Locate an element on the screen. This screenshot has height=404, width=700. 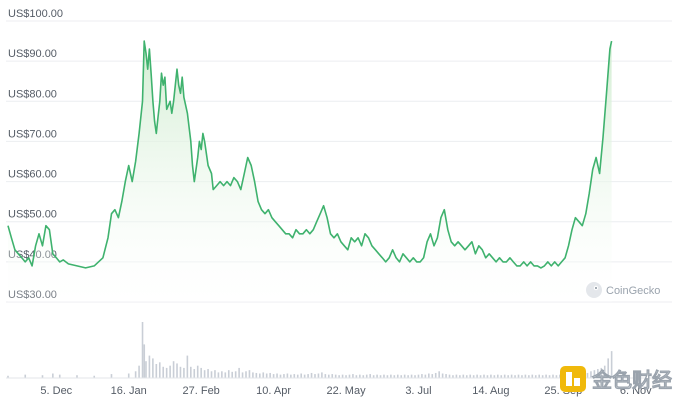
x-tick-label: 27. Feb is located at coordinates (201, 391).